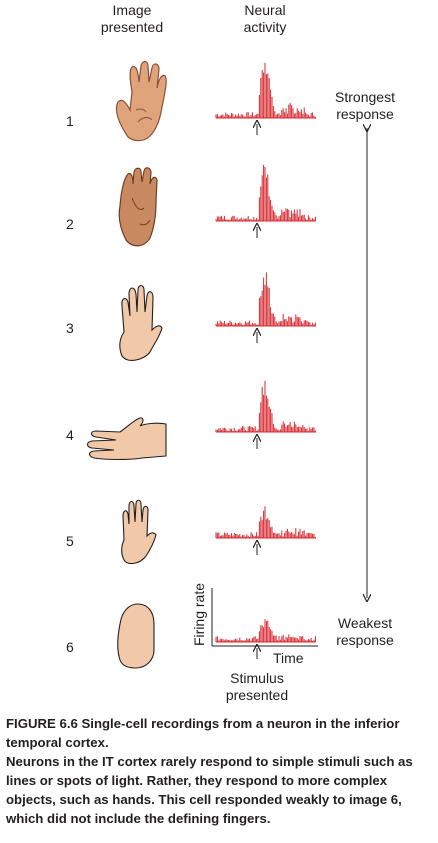  I want to click on header-image-line2: presented, so click(132, 27).